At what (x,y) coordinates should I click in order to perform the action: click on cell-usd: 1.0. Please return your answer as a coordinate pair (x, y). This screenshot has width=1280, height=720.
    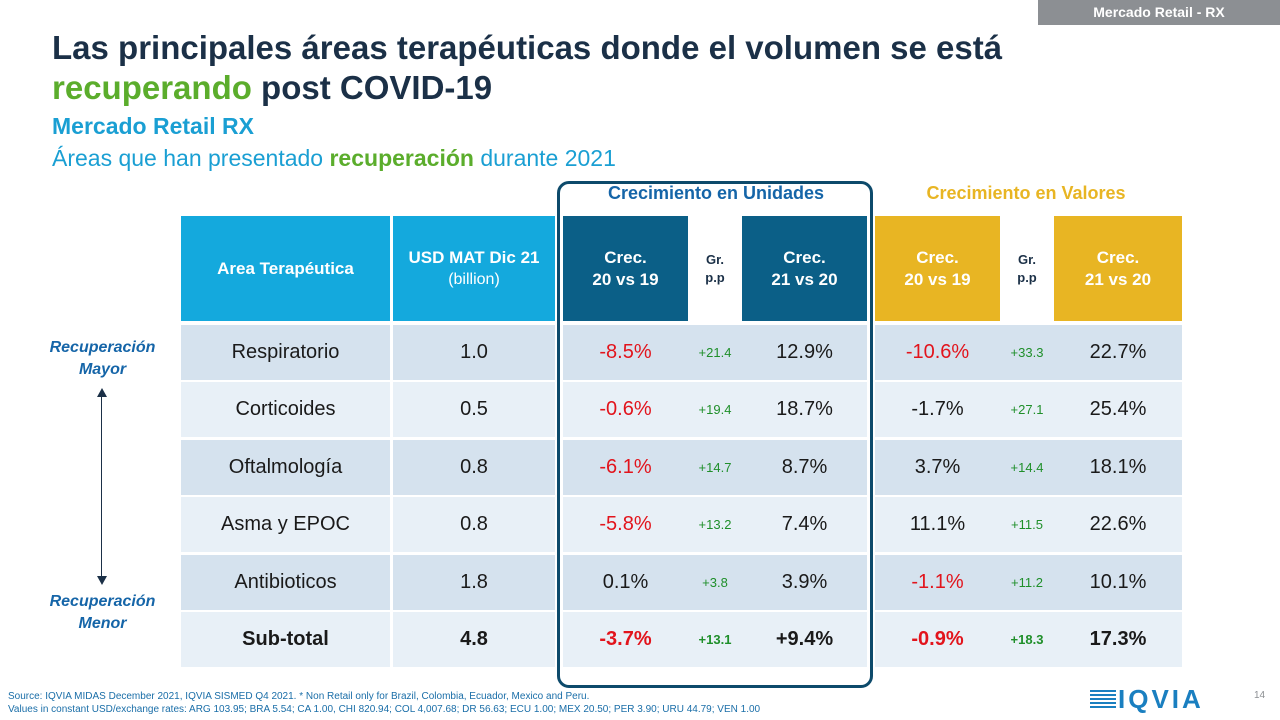
    Looking at the image, I should click on (474, 352).